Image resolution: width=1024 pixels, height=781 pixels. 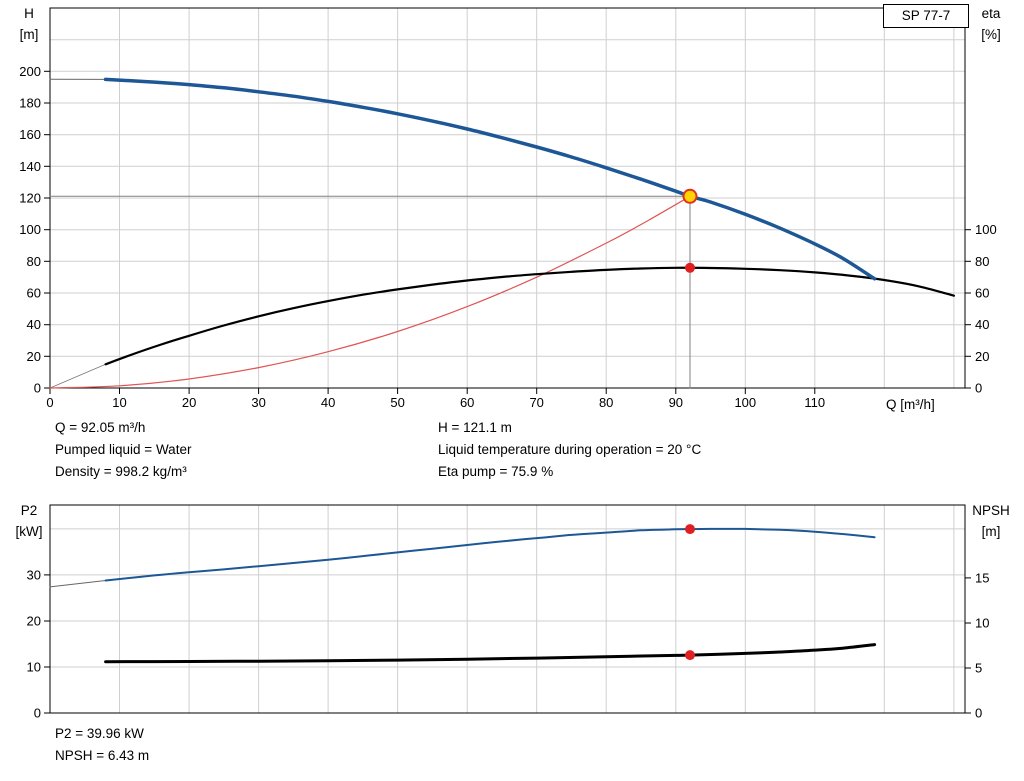 What do you see at coordinates (978, 668) in the screenshot?
I see `y-right-tick-label: 5` at bounding box center [978, 668].